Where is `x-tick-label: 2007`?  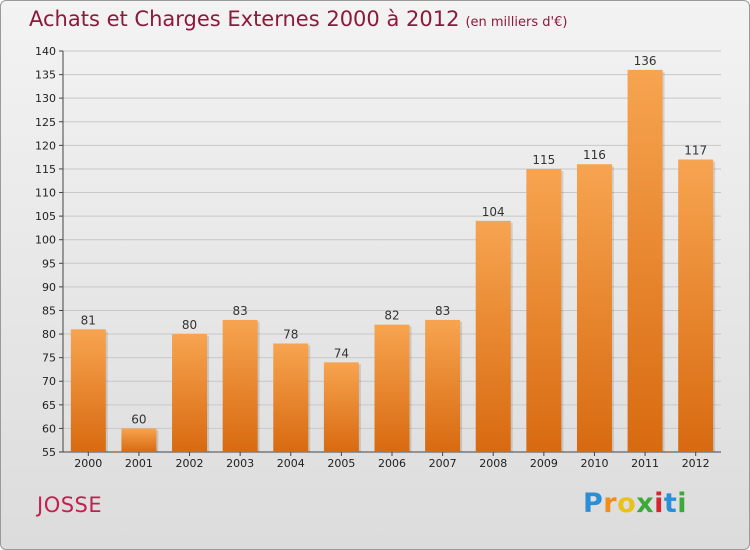 x-tick-label: 2007 is located at coordinates (443, 463).